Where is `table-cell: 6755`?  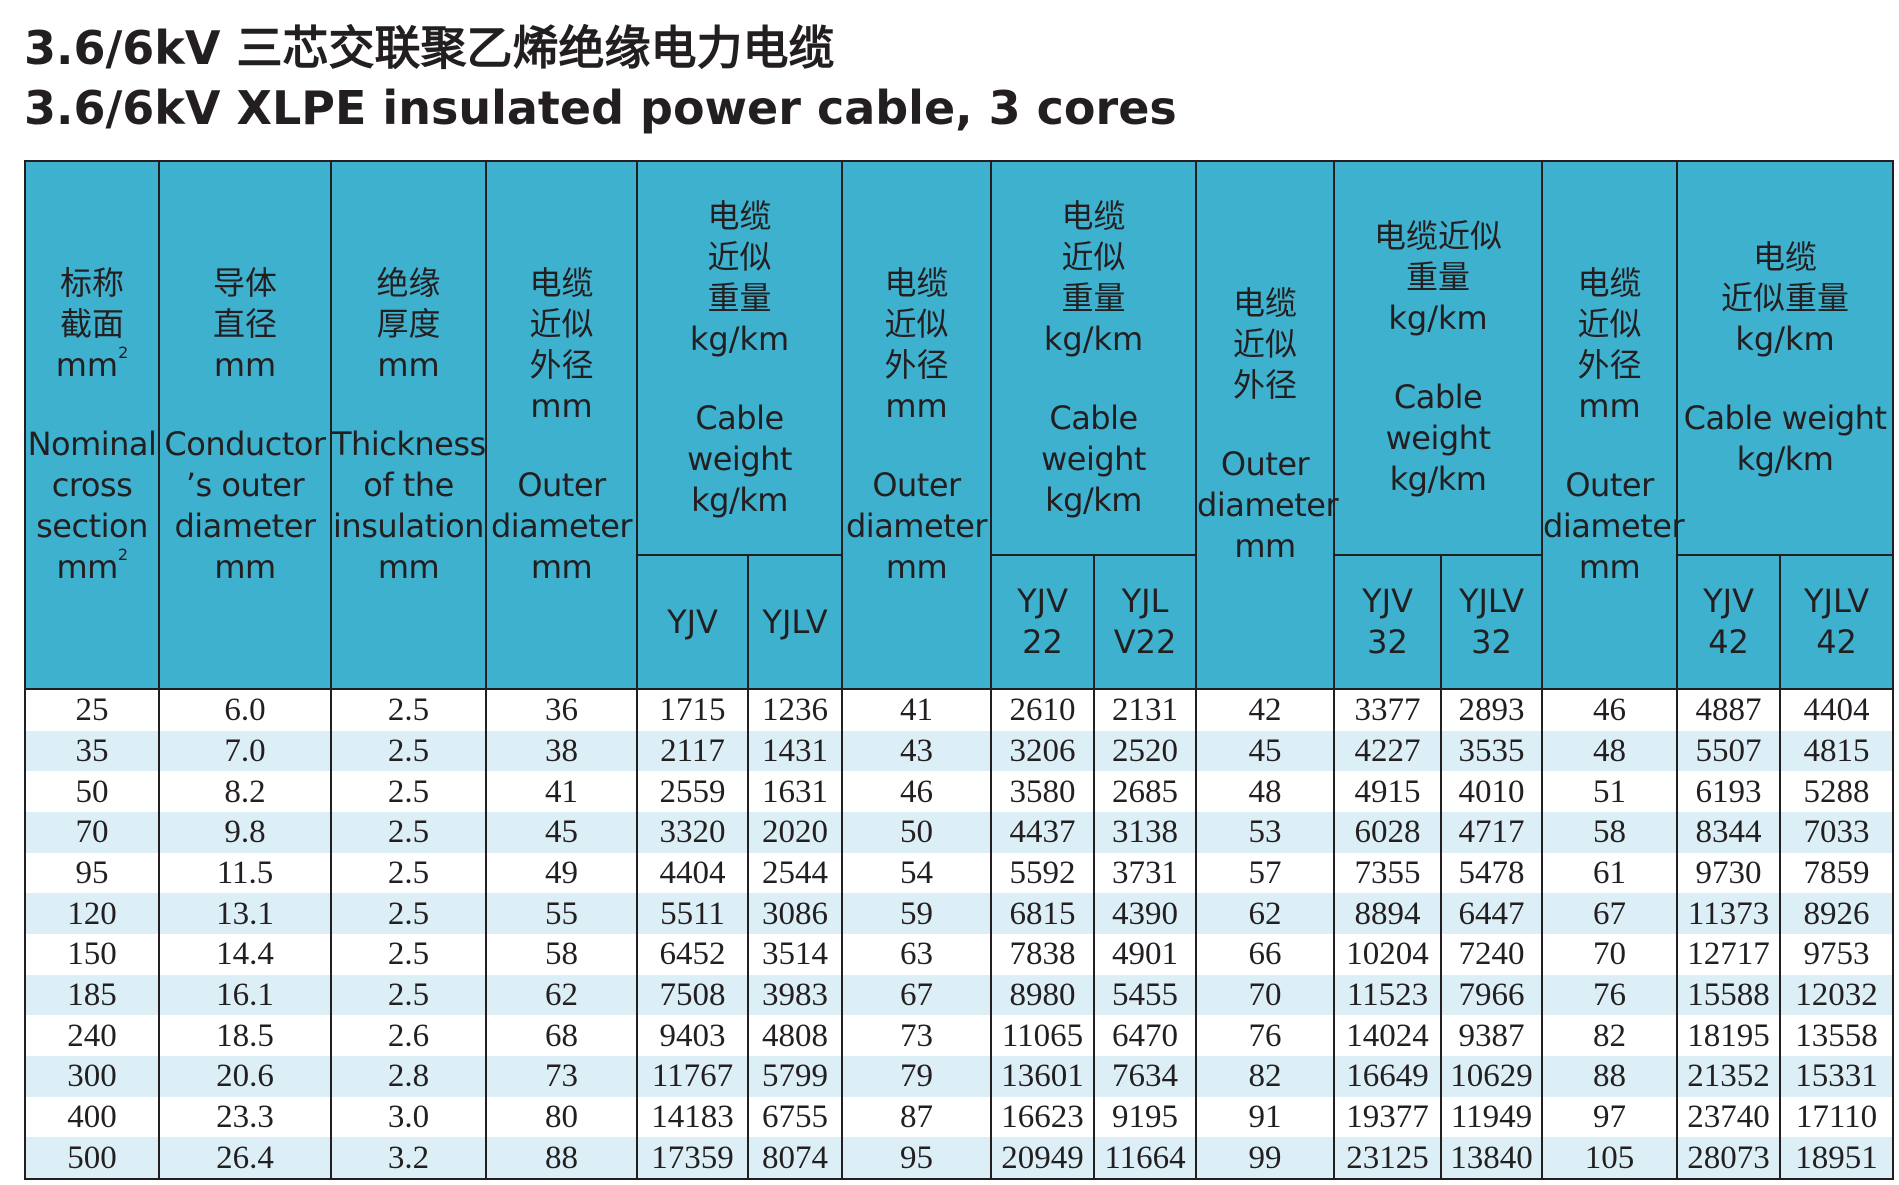
table-cell: 6755 is located at coordinates (795, 1117).